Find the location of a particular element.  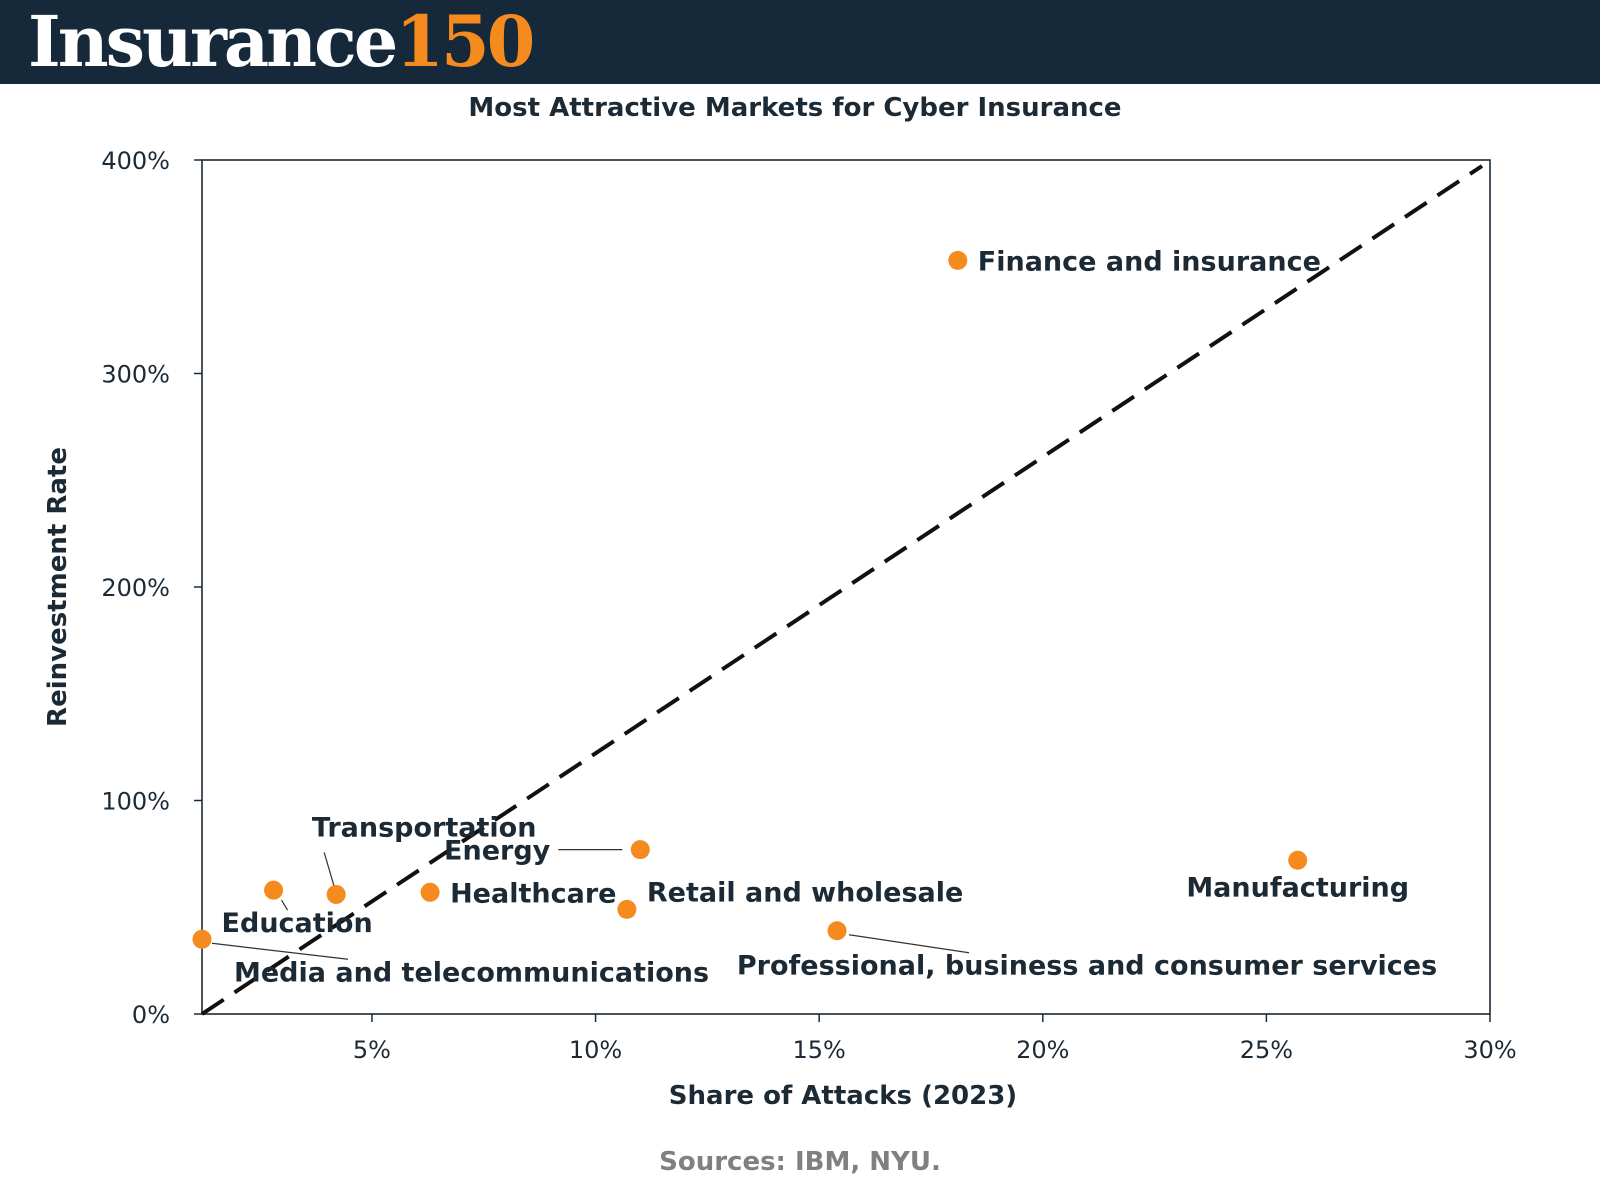

point-retail-and-wholesale is located at coordinates (627, 909).